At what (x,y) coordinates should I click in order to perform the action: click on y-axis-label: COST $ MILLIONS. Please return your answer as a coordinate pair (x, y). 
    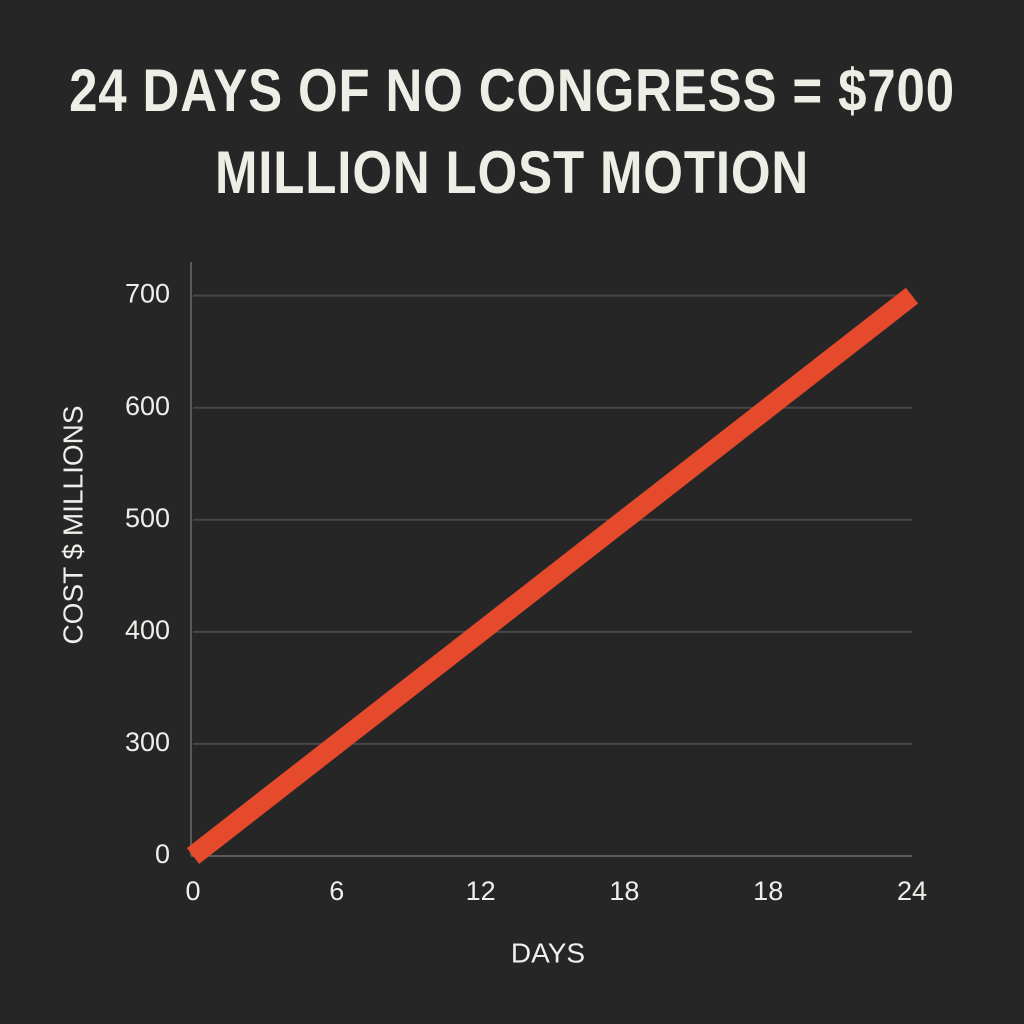
    Looking at the image, I should click on (72, 524).